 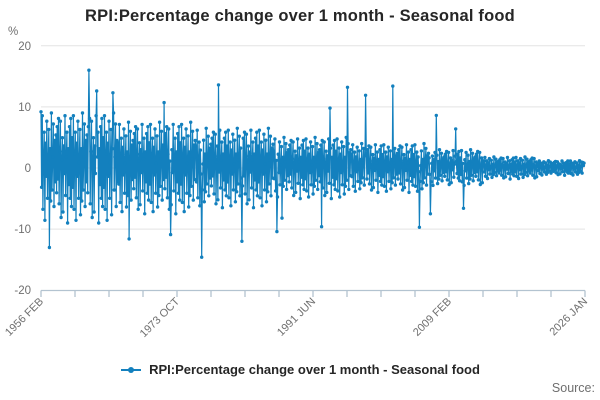 I want to click on y-axis-unit-label: %, so click(x=13, y=32).